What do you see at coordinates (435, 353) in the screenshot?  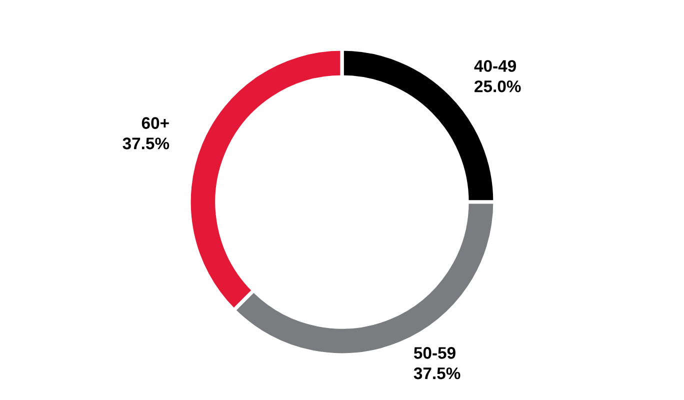 I see `slice-label: 50-59` at bounding box center [435, 353].